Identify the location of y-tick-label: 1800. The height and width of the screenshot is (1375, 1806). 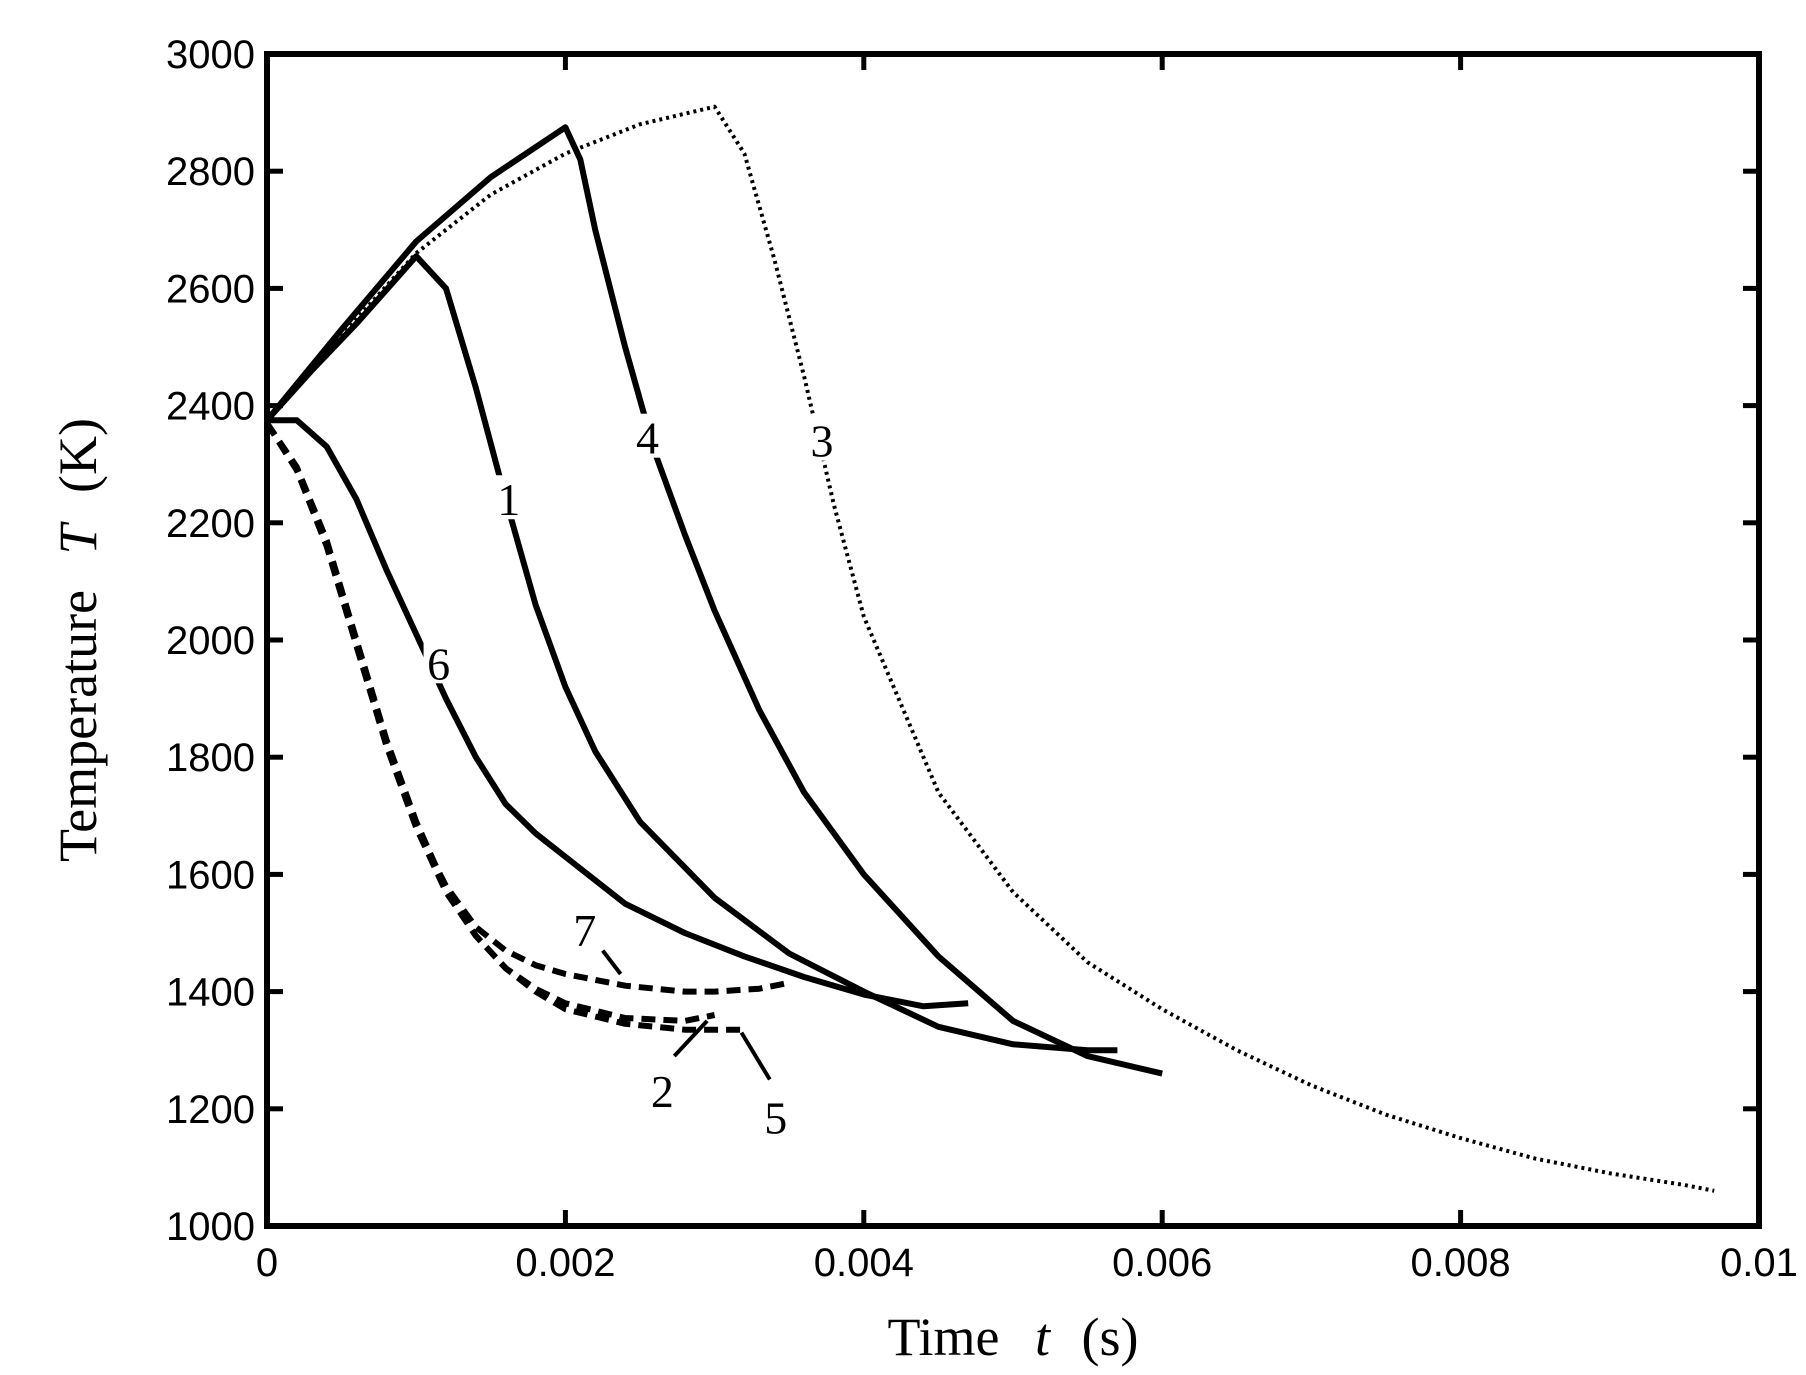
(210, 758).